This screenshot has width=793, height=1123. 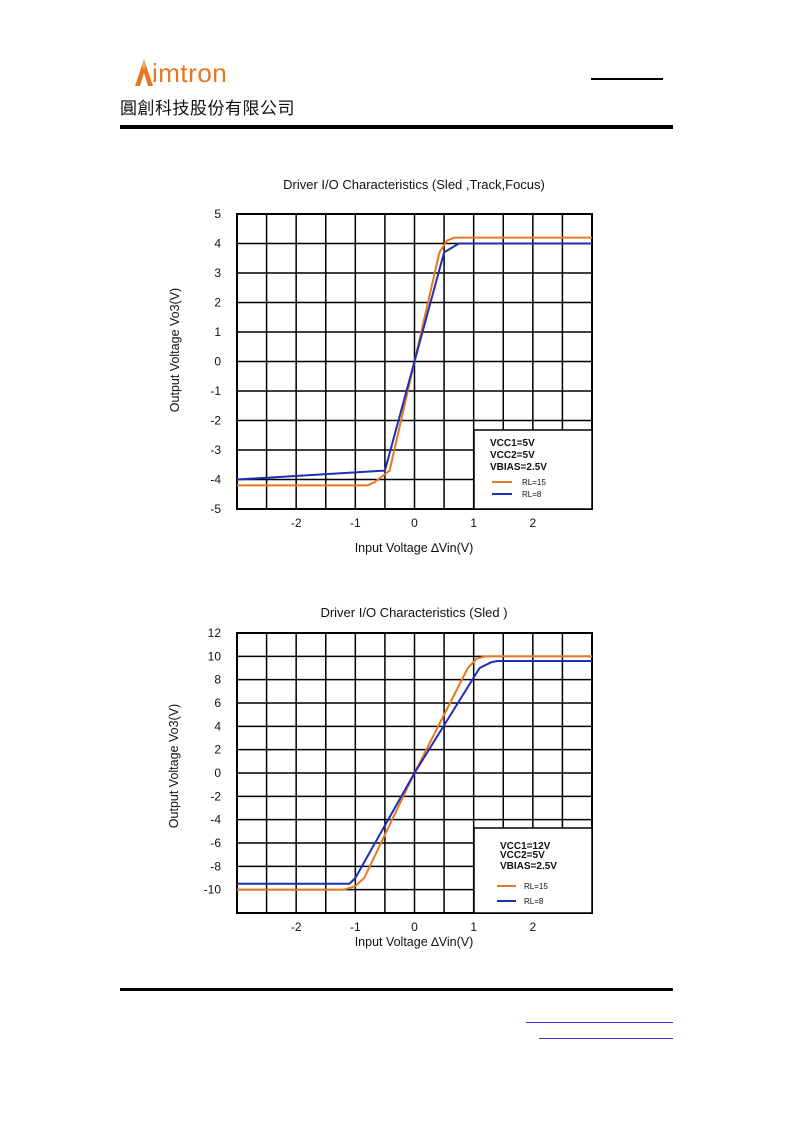 What do you see at coordinates (396, 127) in the screenshot?
I see `header-divider` at bounding box center [396, 127].